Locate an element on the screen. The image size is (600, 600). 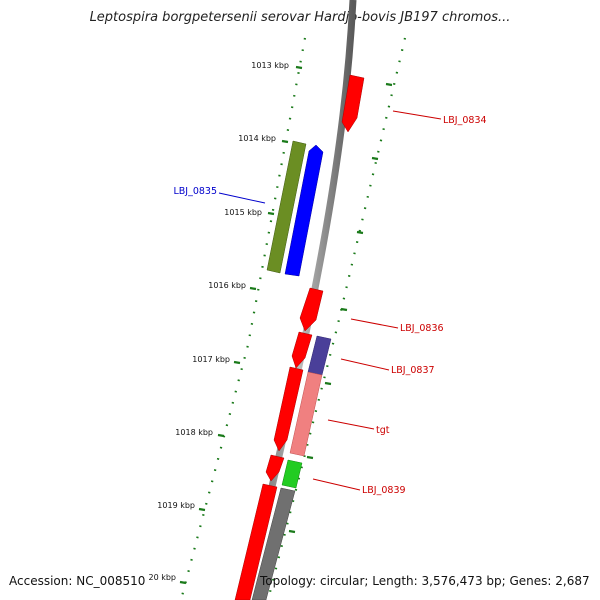
feature-purple-segment is located at coordinates (319, 355).